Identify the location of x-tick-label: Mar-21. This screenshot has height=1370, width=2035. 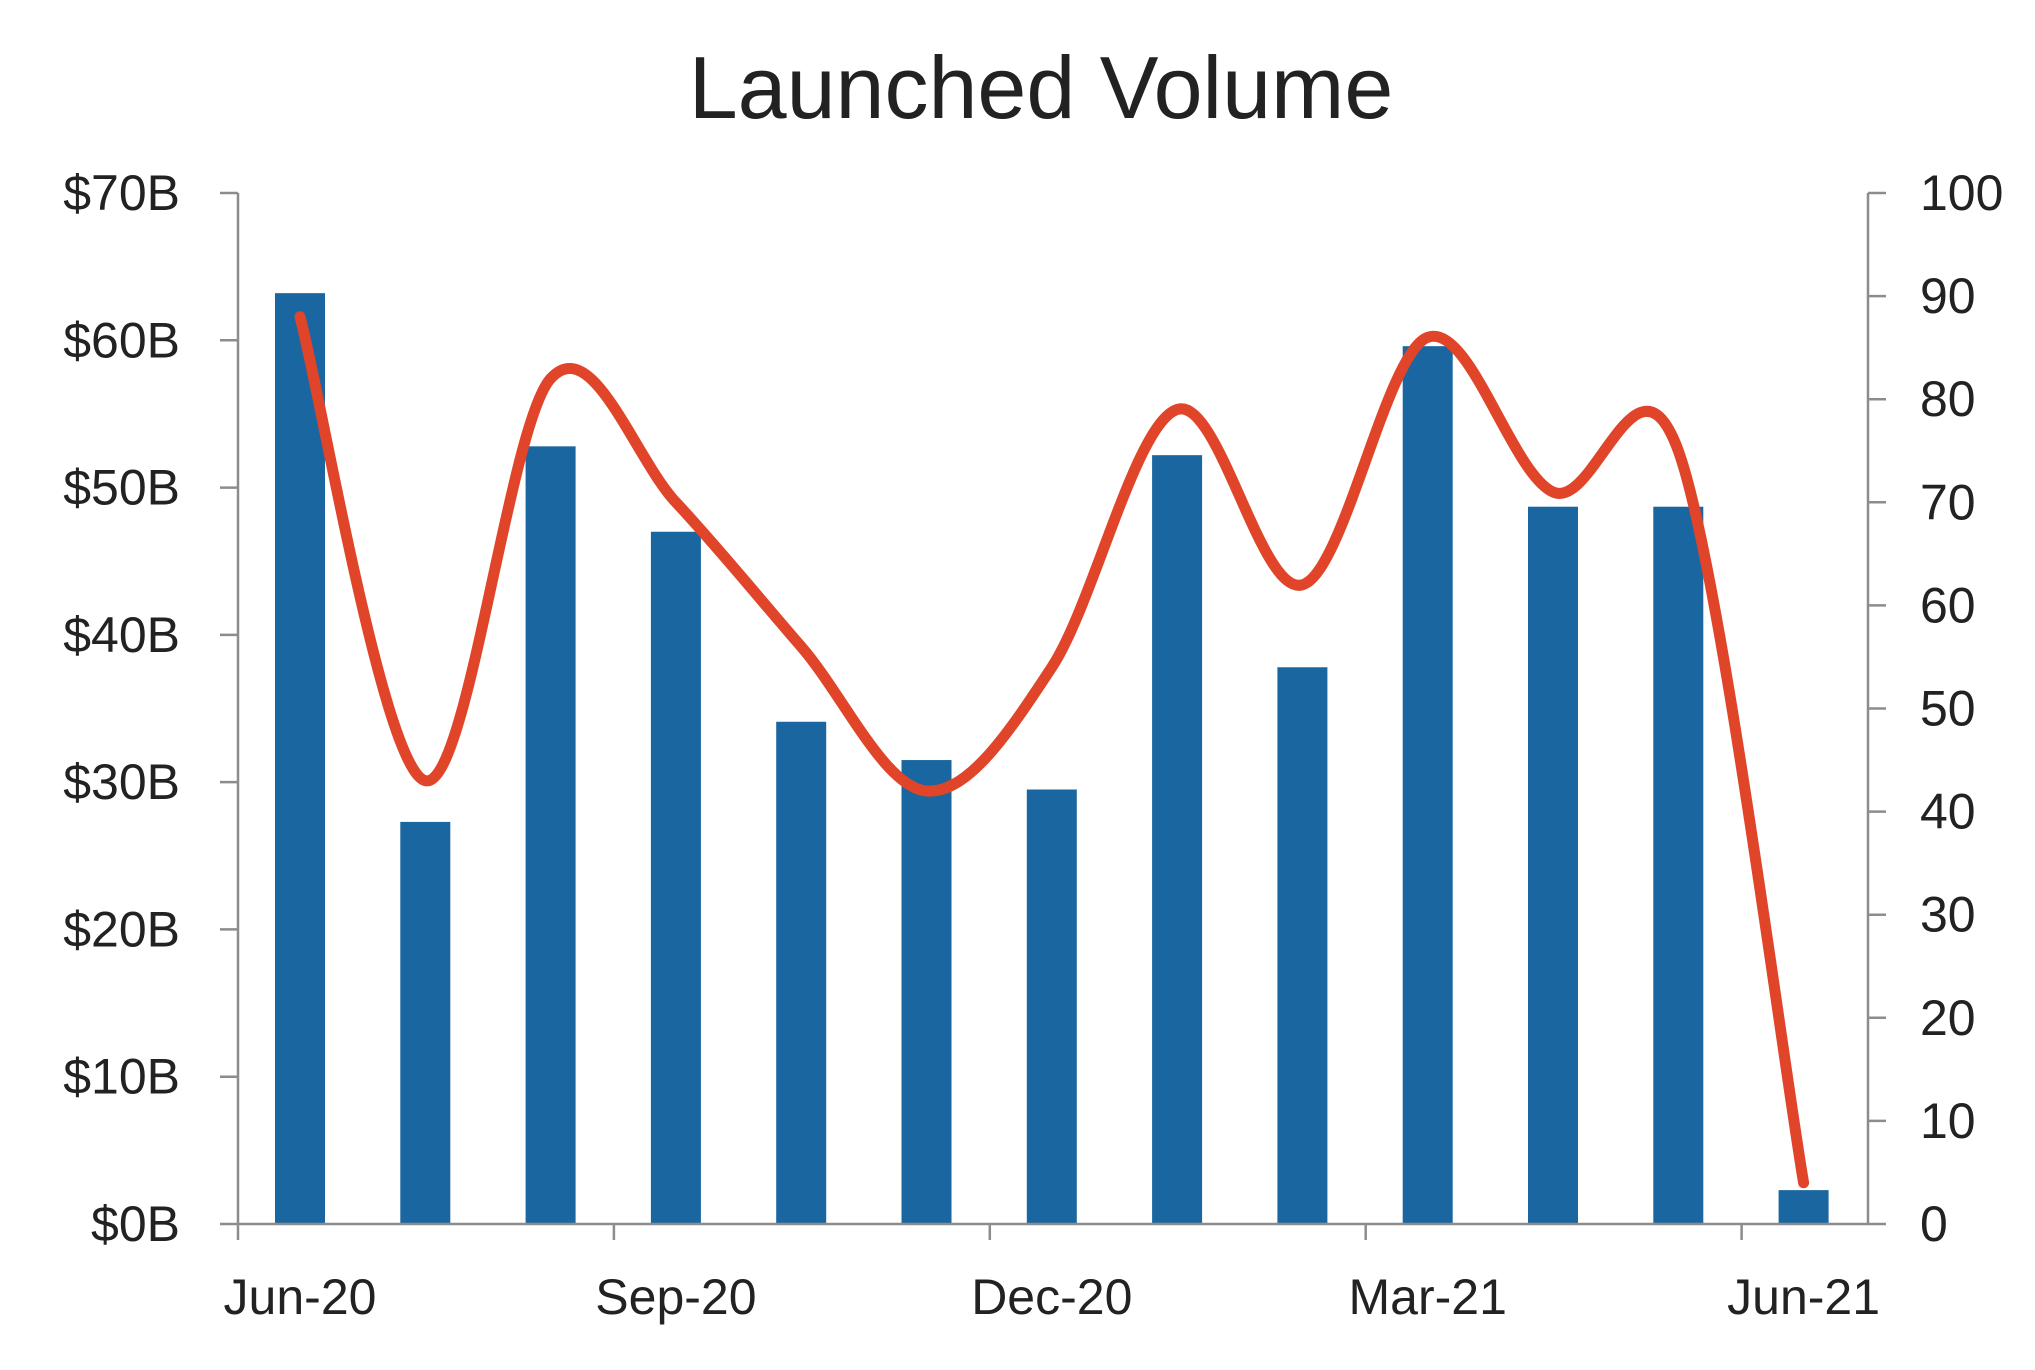
(1428, 1297).